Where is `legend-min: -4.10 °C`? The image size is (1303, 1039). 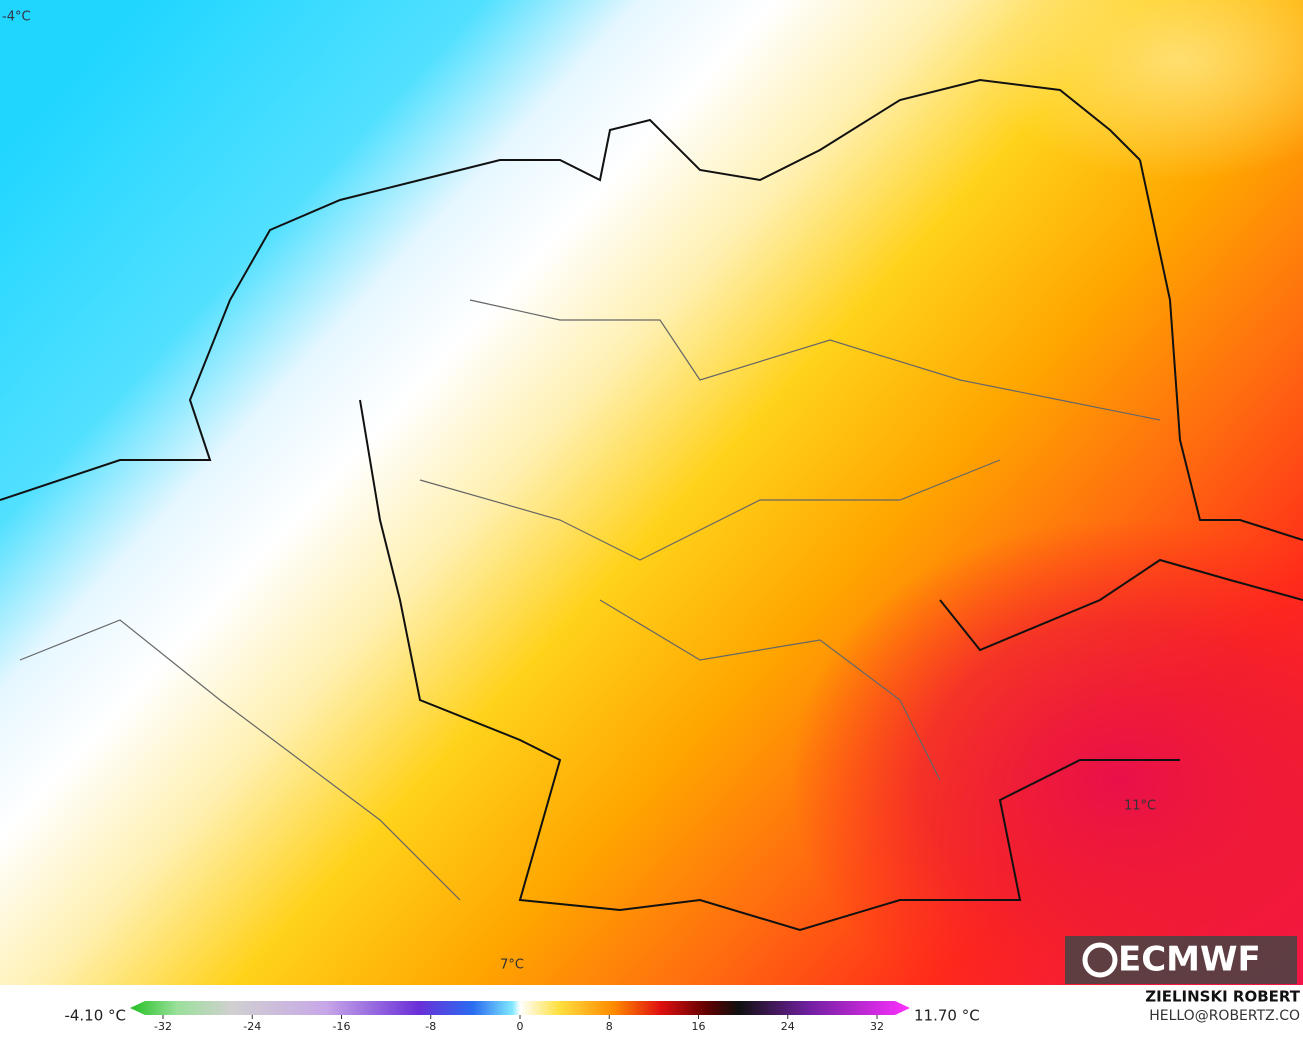 legend-min: -4.10 °C is located at coordinates (95, 1016).